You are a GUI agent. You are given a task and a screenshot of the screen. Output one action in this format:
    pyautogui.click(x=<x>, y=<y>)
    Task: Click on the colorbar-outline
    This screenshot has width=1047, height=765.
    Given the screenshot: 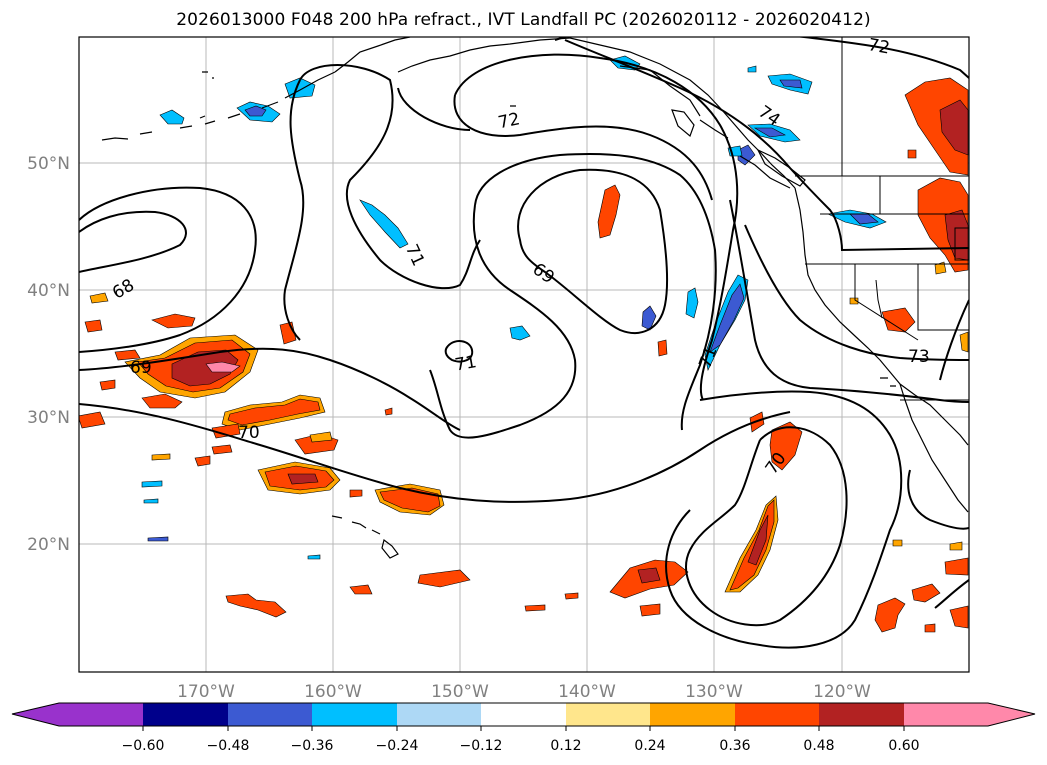 What is the action you would take?
    pyautogui.click(x=523, y=714)
    